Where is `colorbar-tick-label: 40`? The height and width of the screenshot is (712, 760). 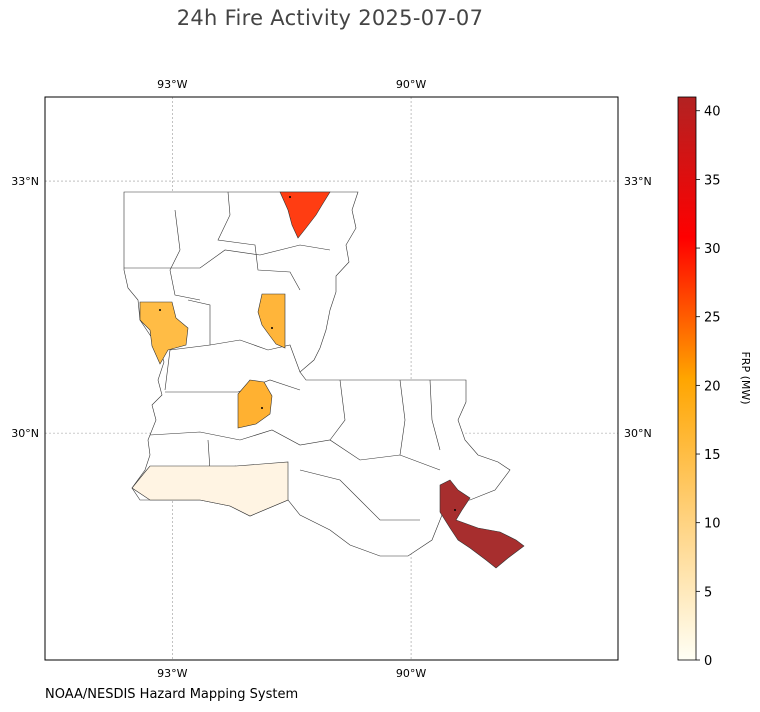 colorbar-tick-label: 40 is located at coordinates (712, 112).